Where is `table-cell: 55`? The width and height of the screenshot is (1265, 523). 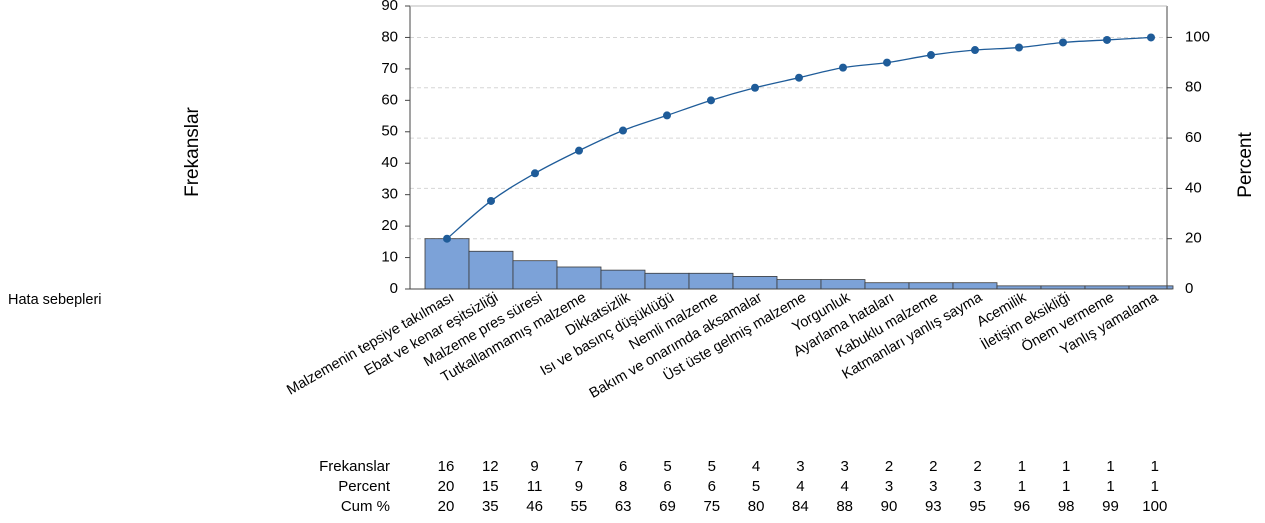 table-cell: 55 is located at coordinates (579, 506).